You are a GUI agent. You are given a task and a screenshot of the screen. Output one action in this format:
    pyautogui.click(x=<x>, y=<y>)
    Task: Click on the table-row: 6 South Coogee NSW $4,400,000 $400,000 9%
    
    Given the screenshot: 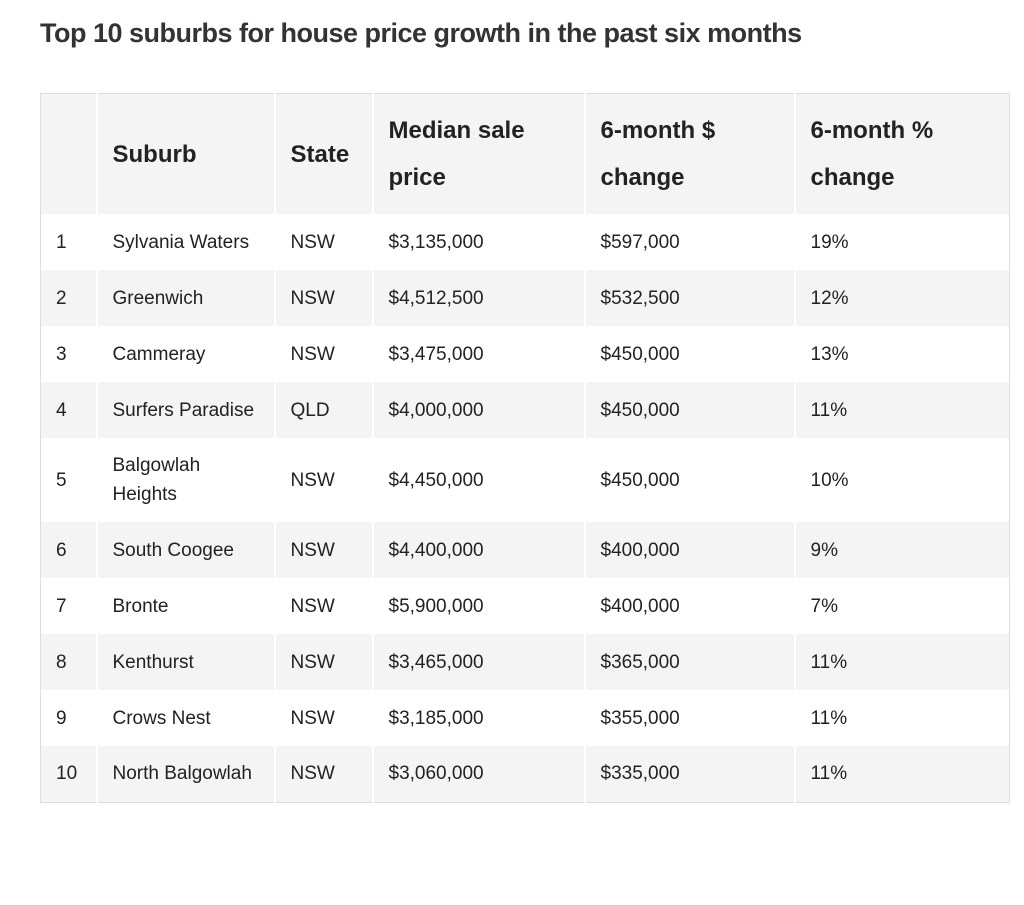 What is the action you would take?
    pyautogui.click(x=525, y=550)
    